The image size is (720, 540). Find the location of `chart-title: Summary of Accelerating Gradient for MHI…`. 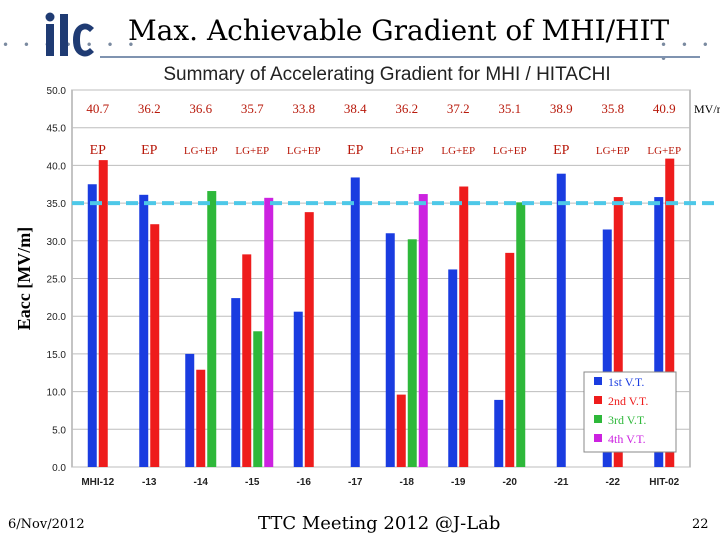

chart-title: Summary of Accelerating Gradient for MHI… is located at coordinates (386, 74).